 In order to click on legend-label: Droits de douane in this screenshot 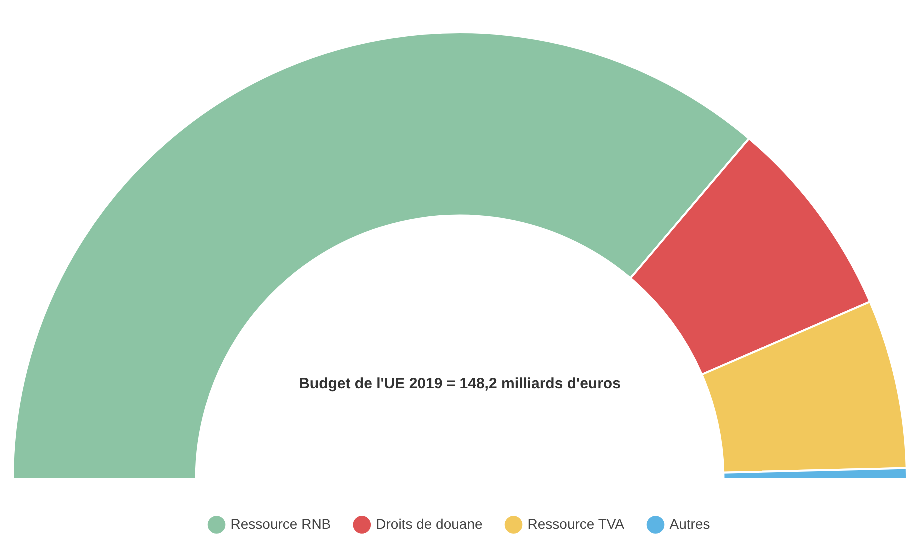, I will do `click(429, 524)`.